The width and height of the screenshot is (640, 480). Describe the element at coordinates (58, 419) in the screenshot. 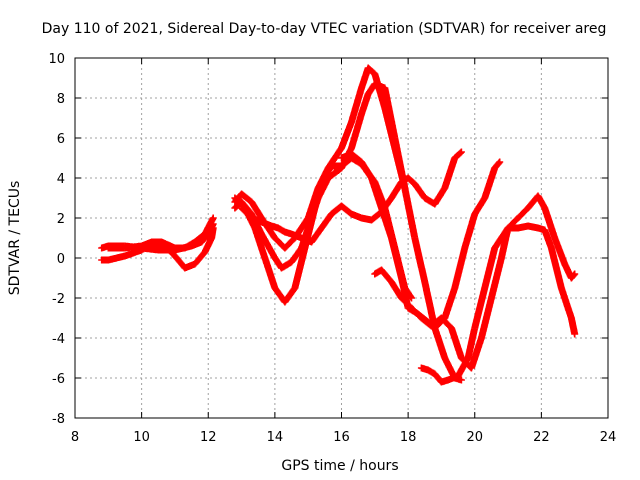

I see `y-tick-label: -8` at that location.